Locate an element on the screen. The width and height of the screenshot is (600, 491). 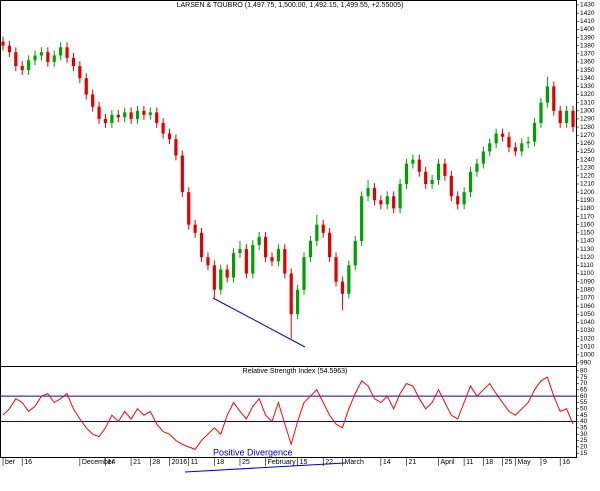
y-tick-label: 1040 is located at coordinates (587, 322).